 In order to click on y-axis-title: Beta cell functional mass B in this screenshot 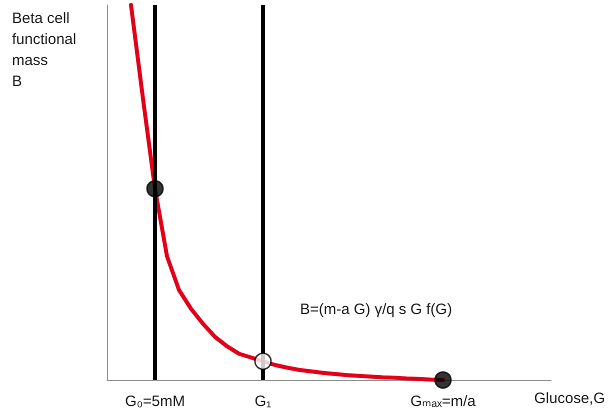, I will do `click(44, 50)`.